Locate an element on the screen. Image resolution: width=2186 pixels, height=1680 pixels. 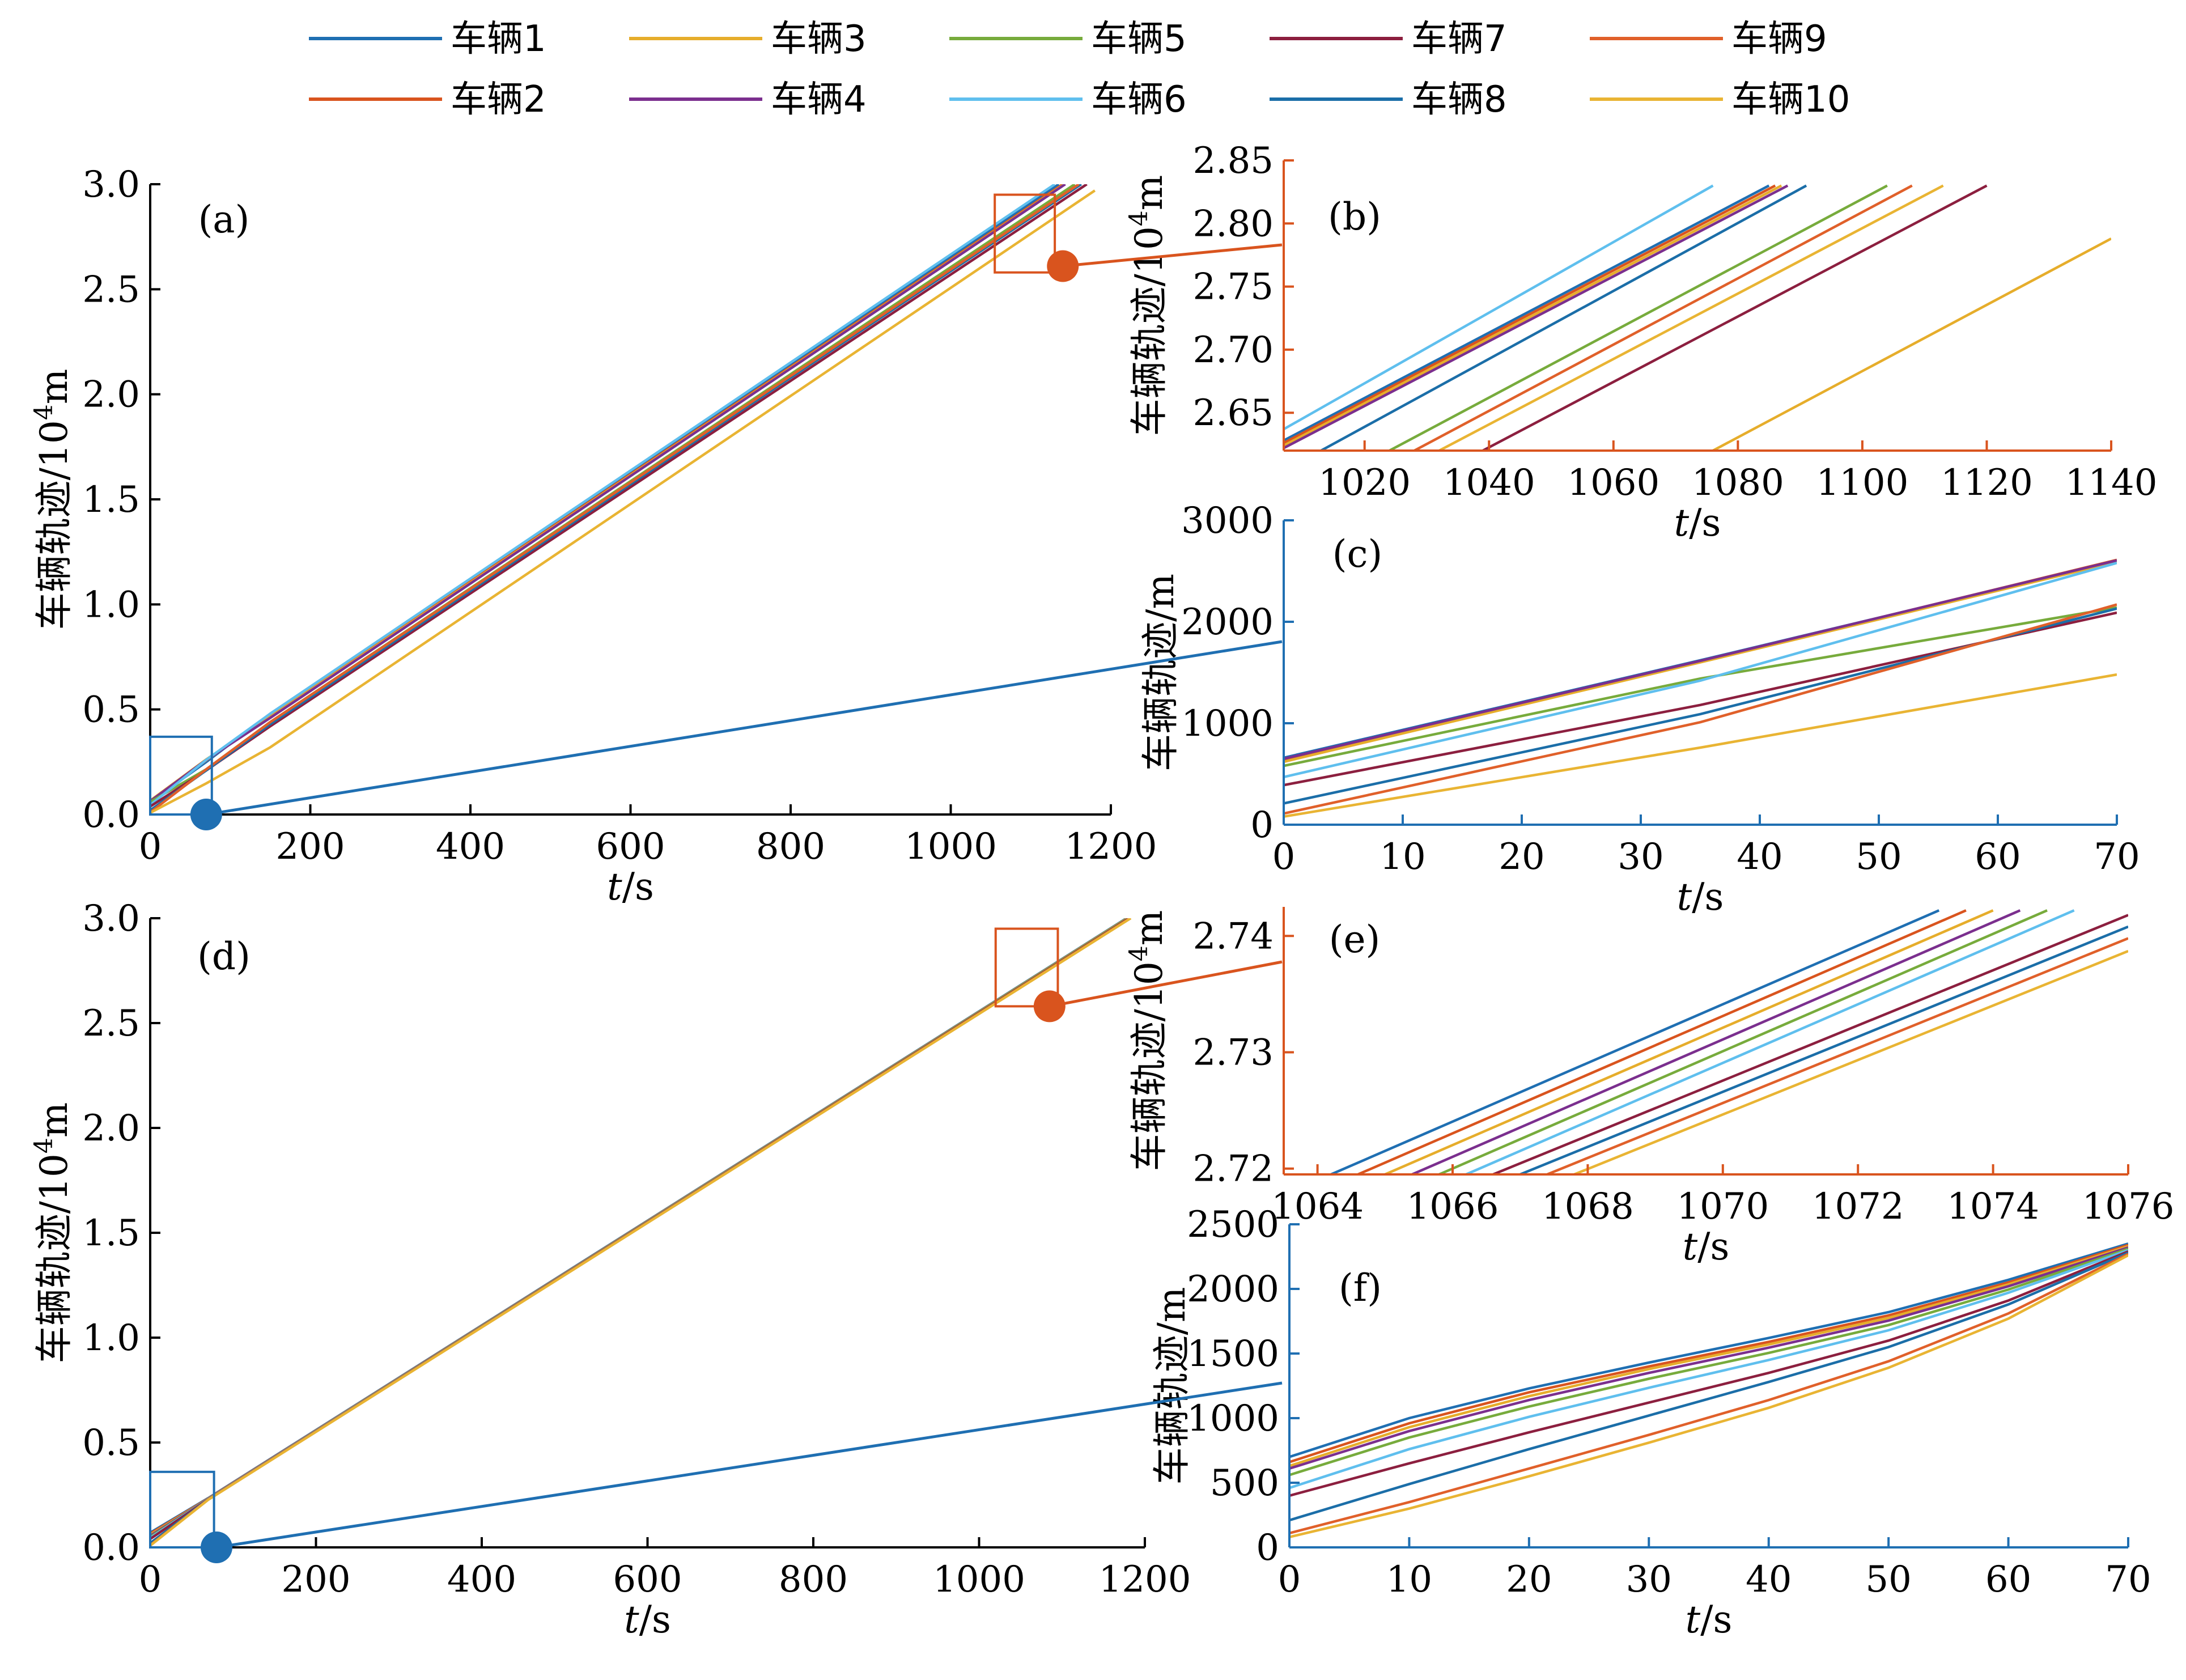
panel-c: 0 10 20 30 40 50 60 70 0 1000 2000 3000 t/s 车辆轨迹/m (c) is located at coordinates (1639, 710).